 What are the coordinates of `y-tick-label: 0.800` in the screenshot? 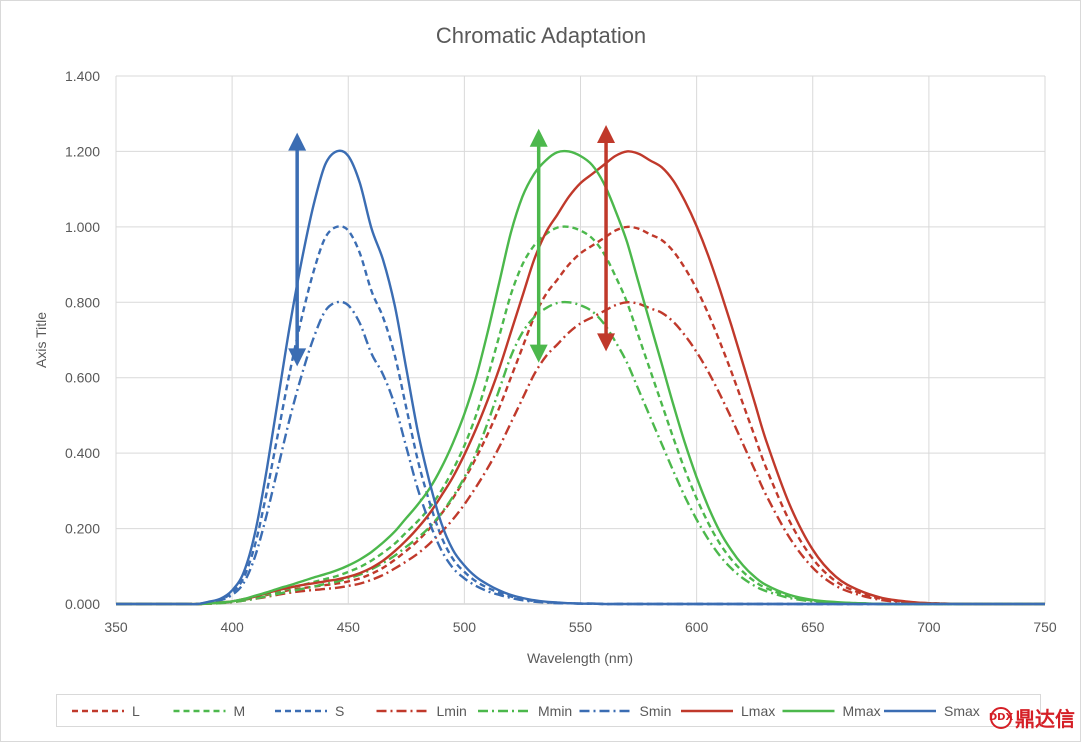 It's located at (82, 302).